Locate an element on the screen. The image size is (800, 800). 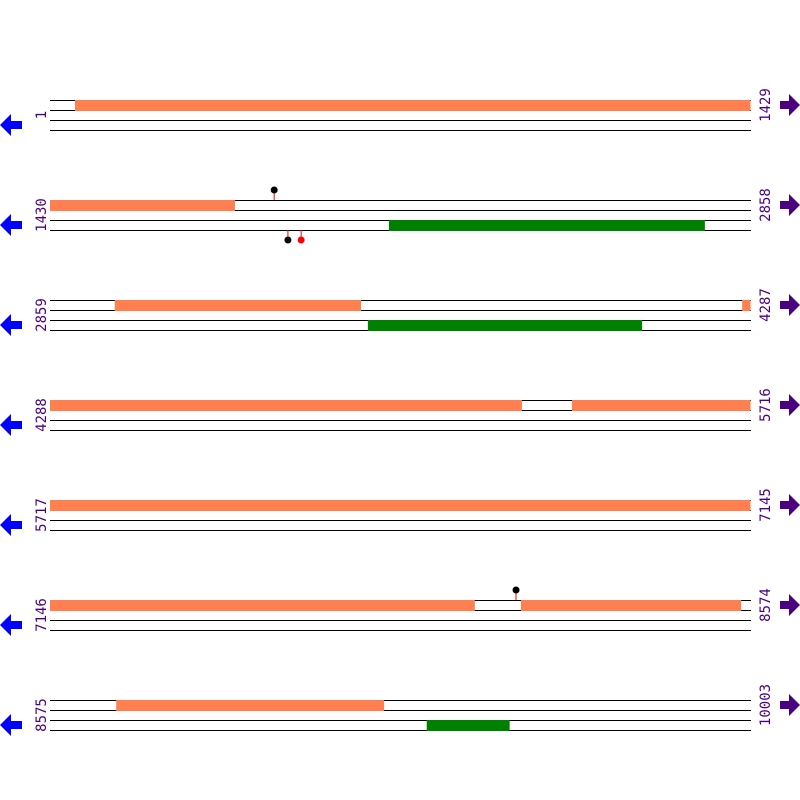
row-start-label: 1430 is located at coordinates (42, 215).